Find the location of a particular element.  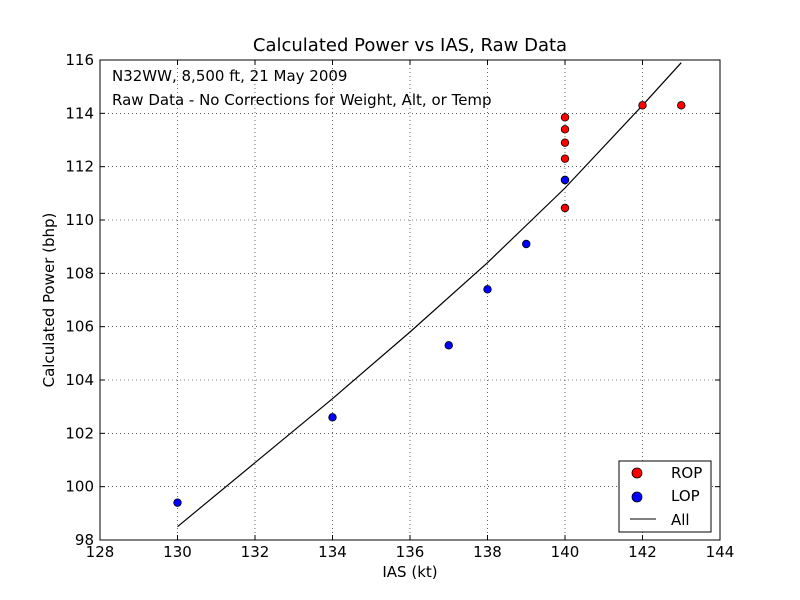

y-tick-label: 112 is located at coordinates (79, 167).